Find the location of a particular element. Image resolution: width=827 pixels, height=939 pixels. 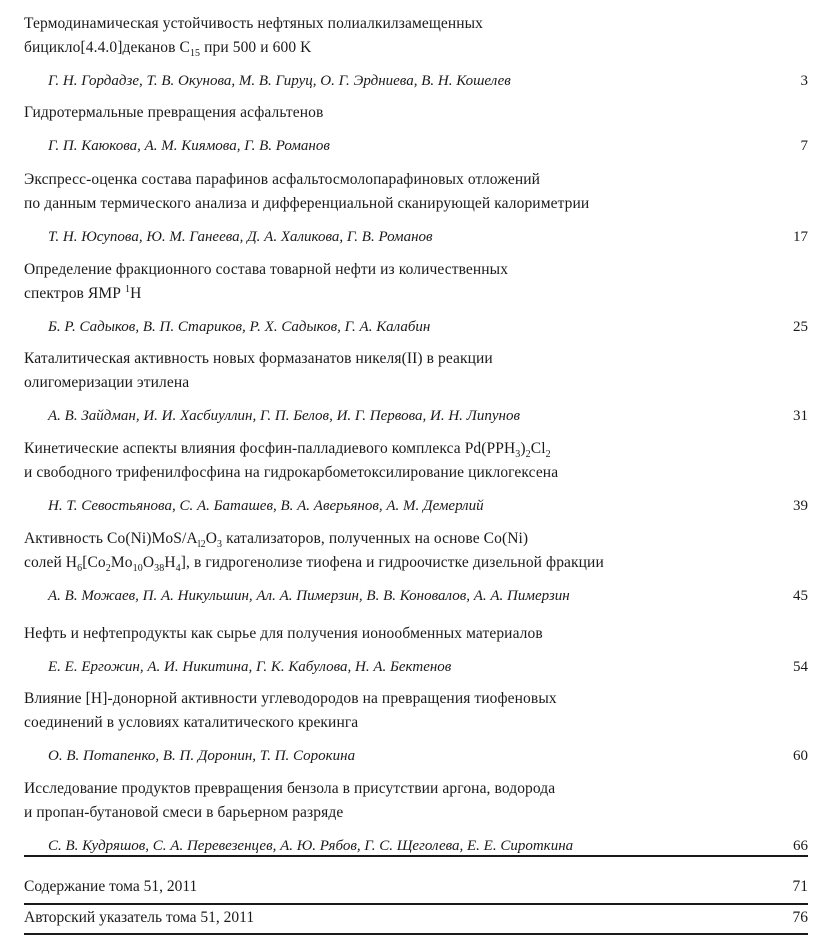

title-line: спектров ЯМР 1H is located at coordinates (83, 292).